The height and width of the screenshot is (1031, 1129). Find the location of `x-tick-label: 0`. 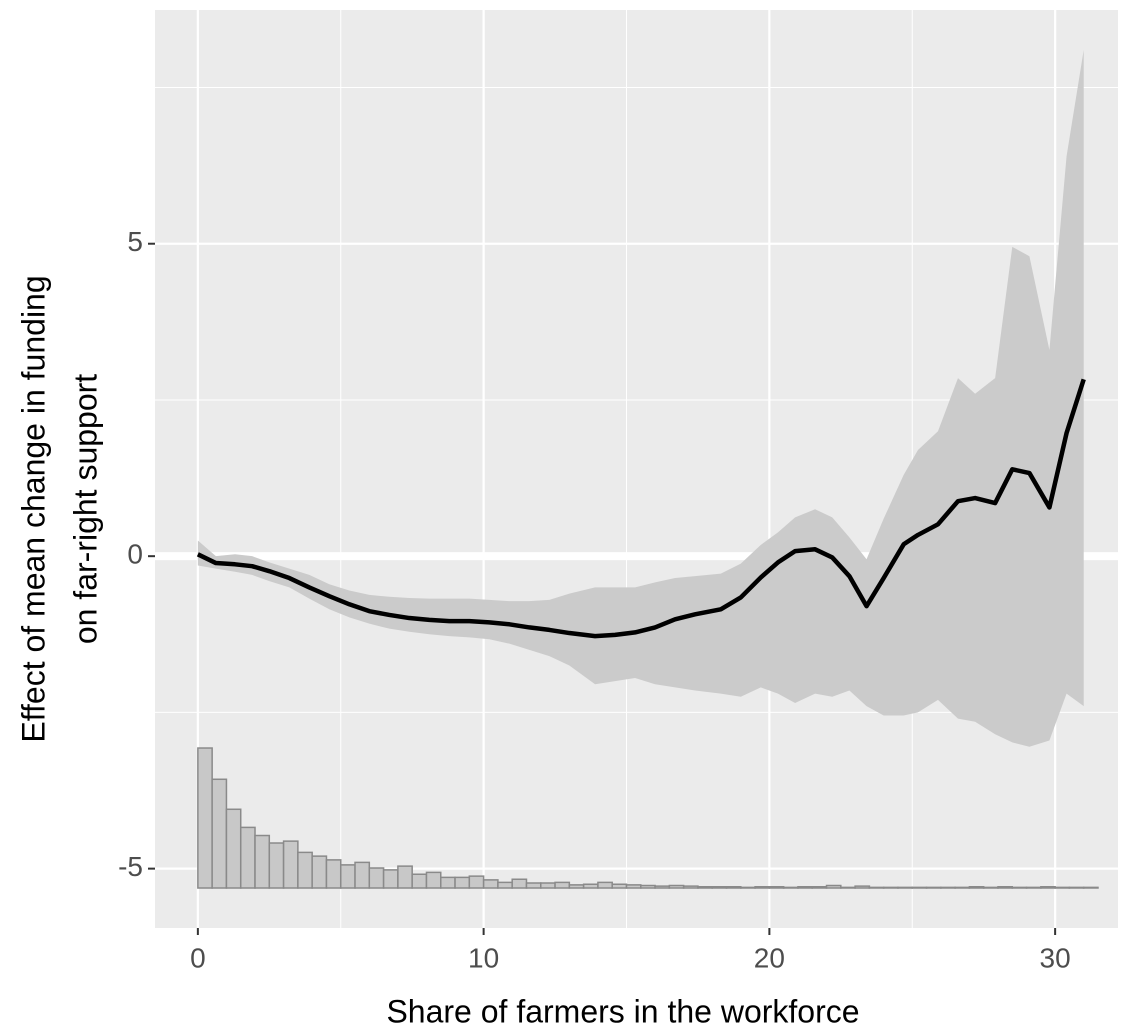

x-tick-label: 0 is located at coordinates (198, 957).